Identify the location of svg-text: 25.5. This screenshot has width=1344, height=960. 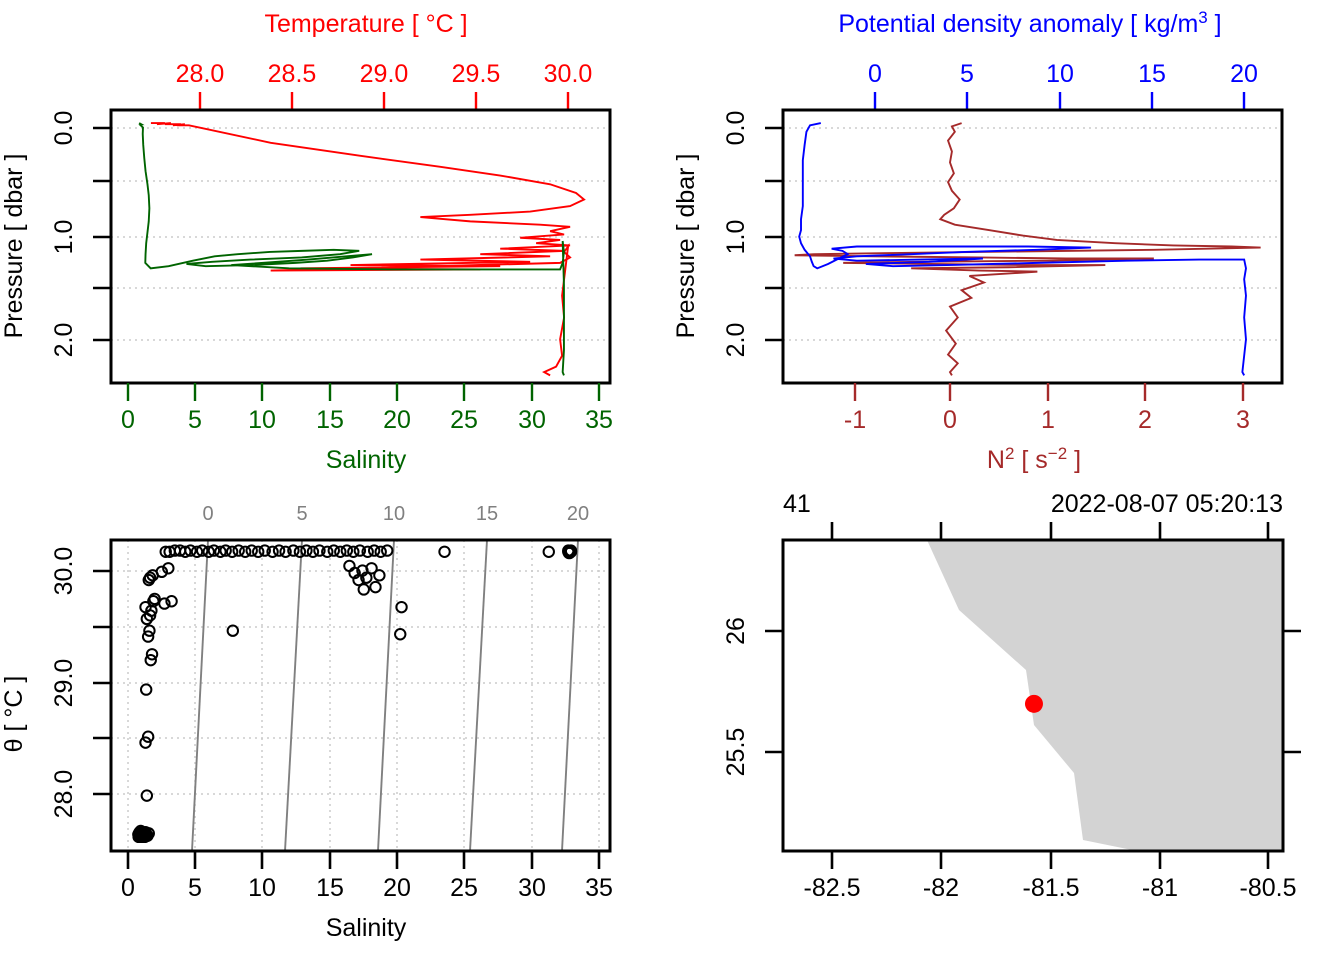
(736, 752).